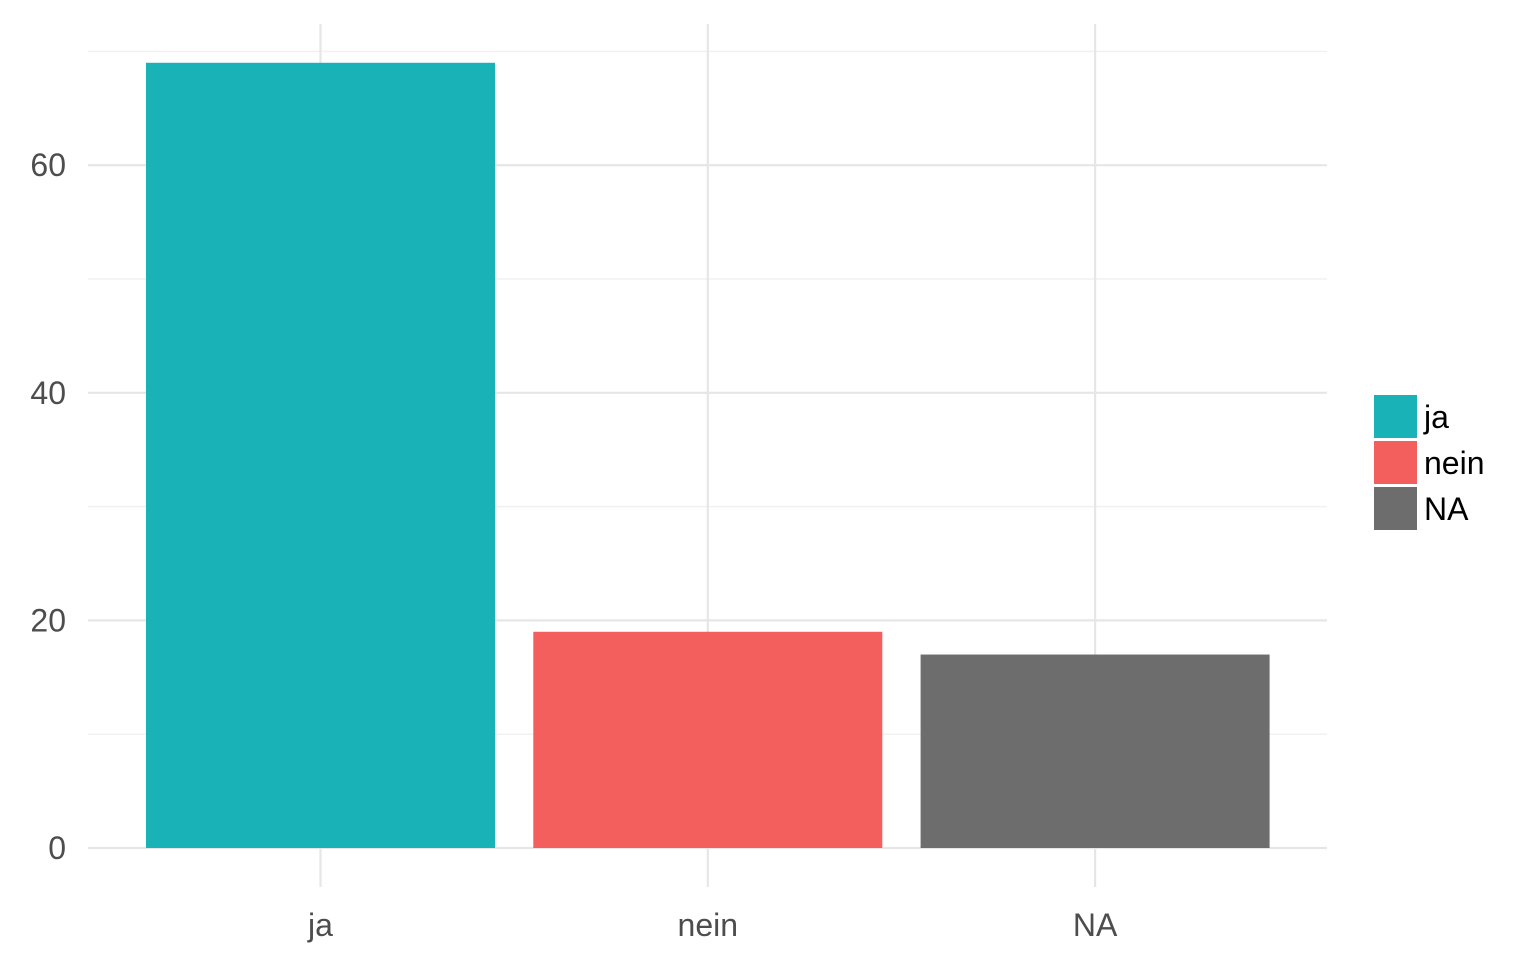 This screenshot has height=960, width=1536. Describe the element at coordinates (48, 393) in the screenshot. I see `y-tick-label: 40` at that location.